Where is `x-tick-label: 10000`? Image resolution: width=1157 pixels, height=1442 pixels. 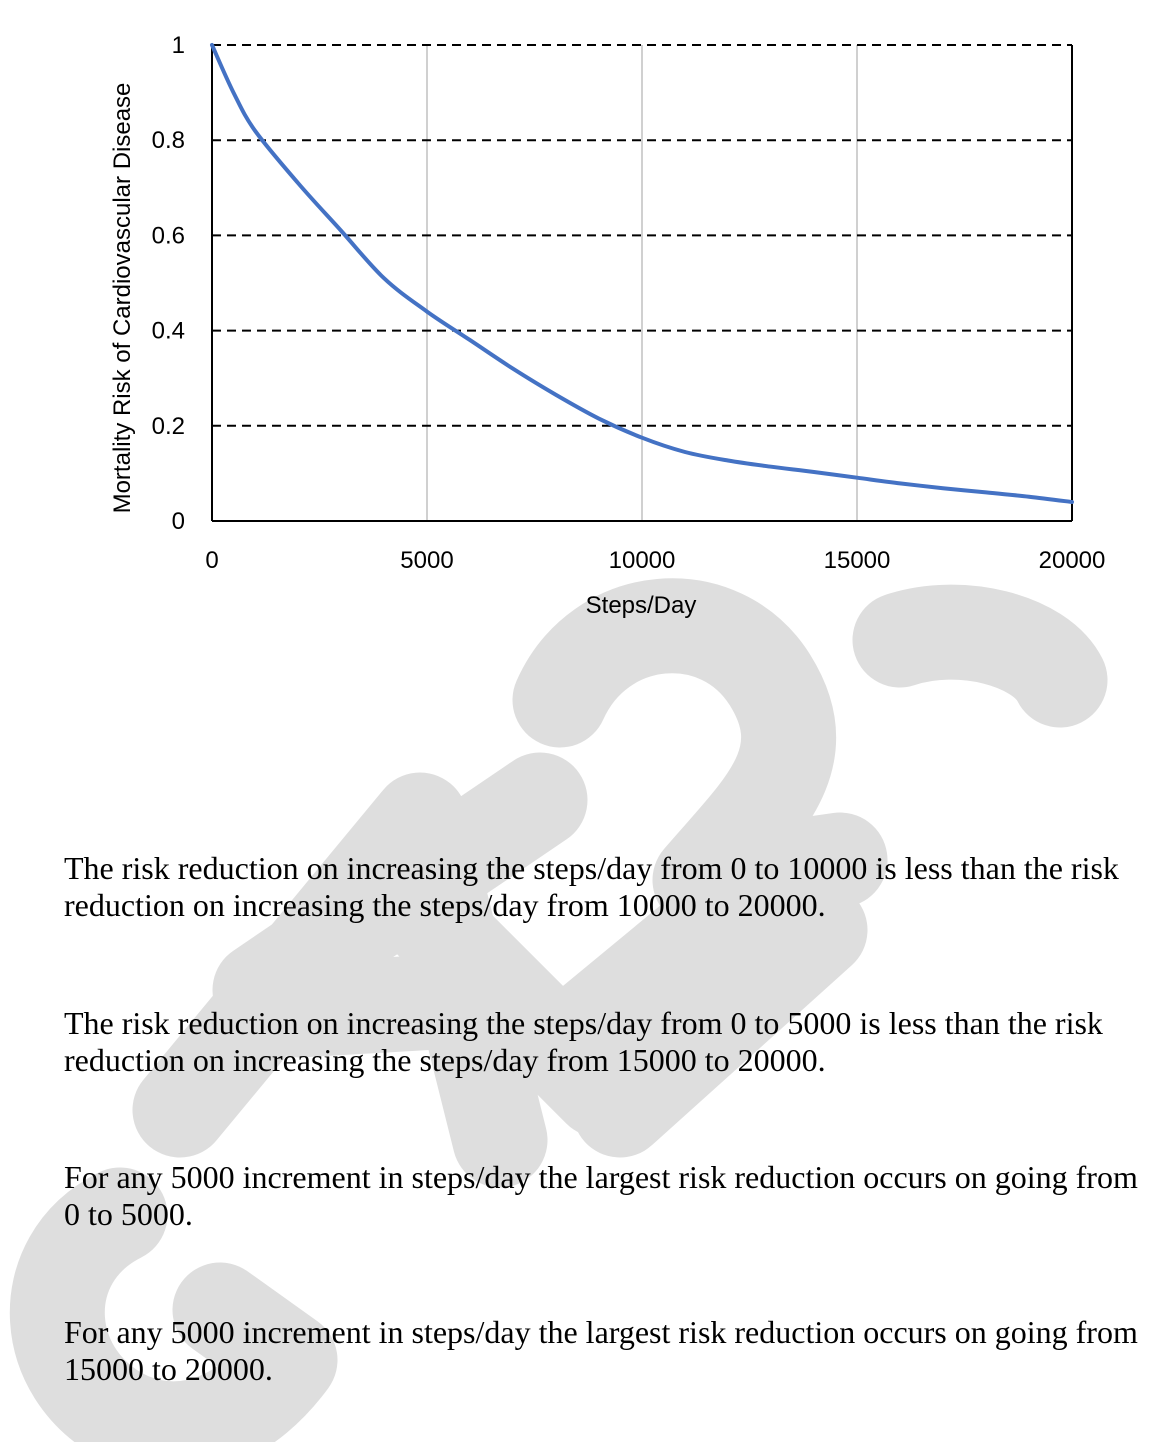 x-tick-label: 10000 is located at coordinates (642, 560).